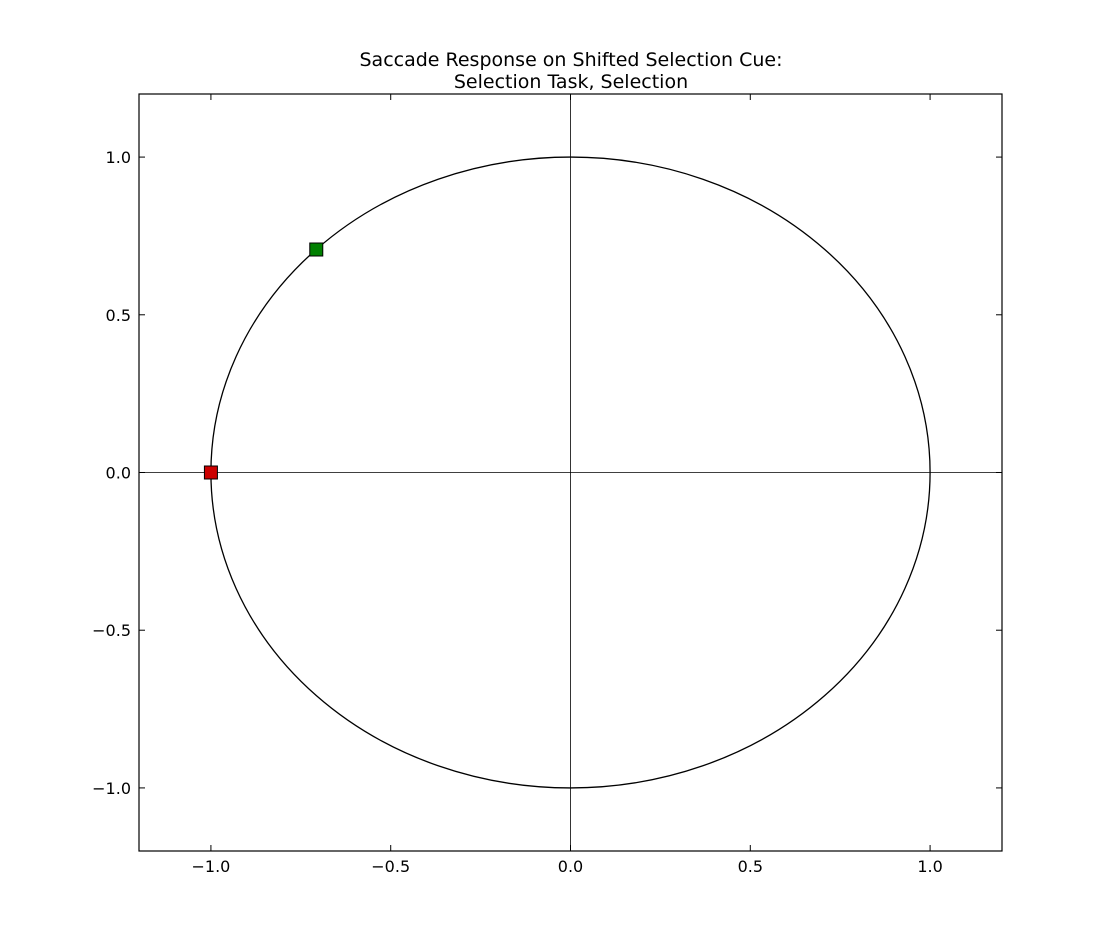 Image resolution: width=1113 pixels, height=946 pixels. Describe the element at coordinates (570, 866) in the screenshot. I see `x-tick-label: 0.0` at that location.